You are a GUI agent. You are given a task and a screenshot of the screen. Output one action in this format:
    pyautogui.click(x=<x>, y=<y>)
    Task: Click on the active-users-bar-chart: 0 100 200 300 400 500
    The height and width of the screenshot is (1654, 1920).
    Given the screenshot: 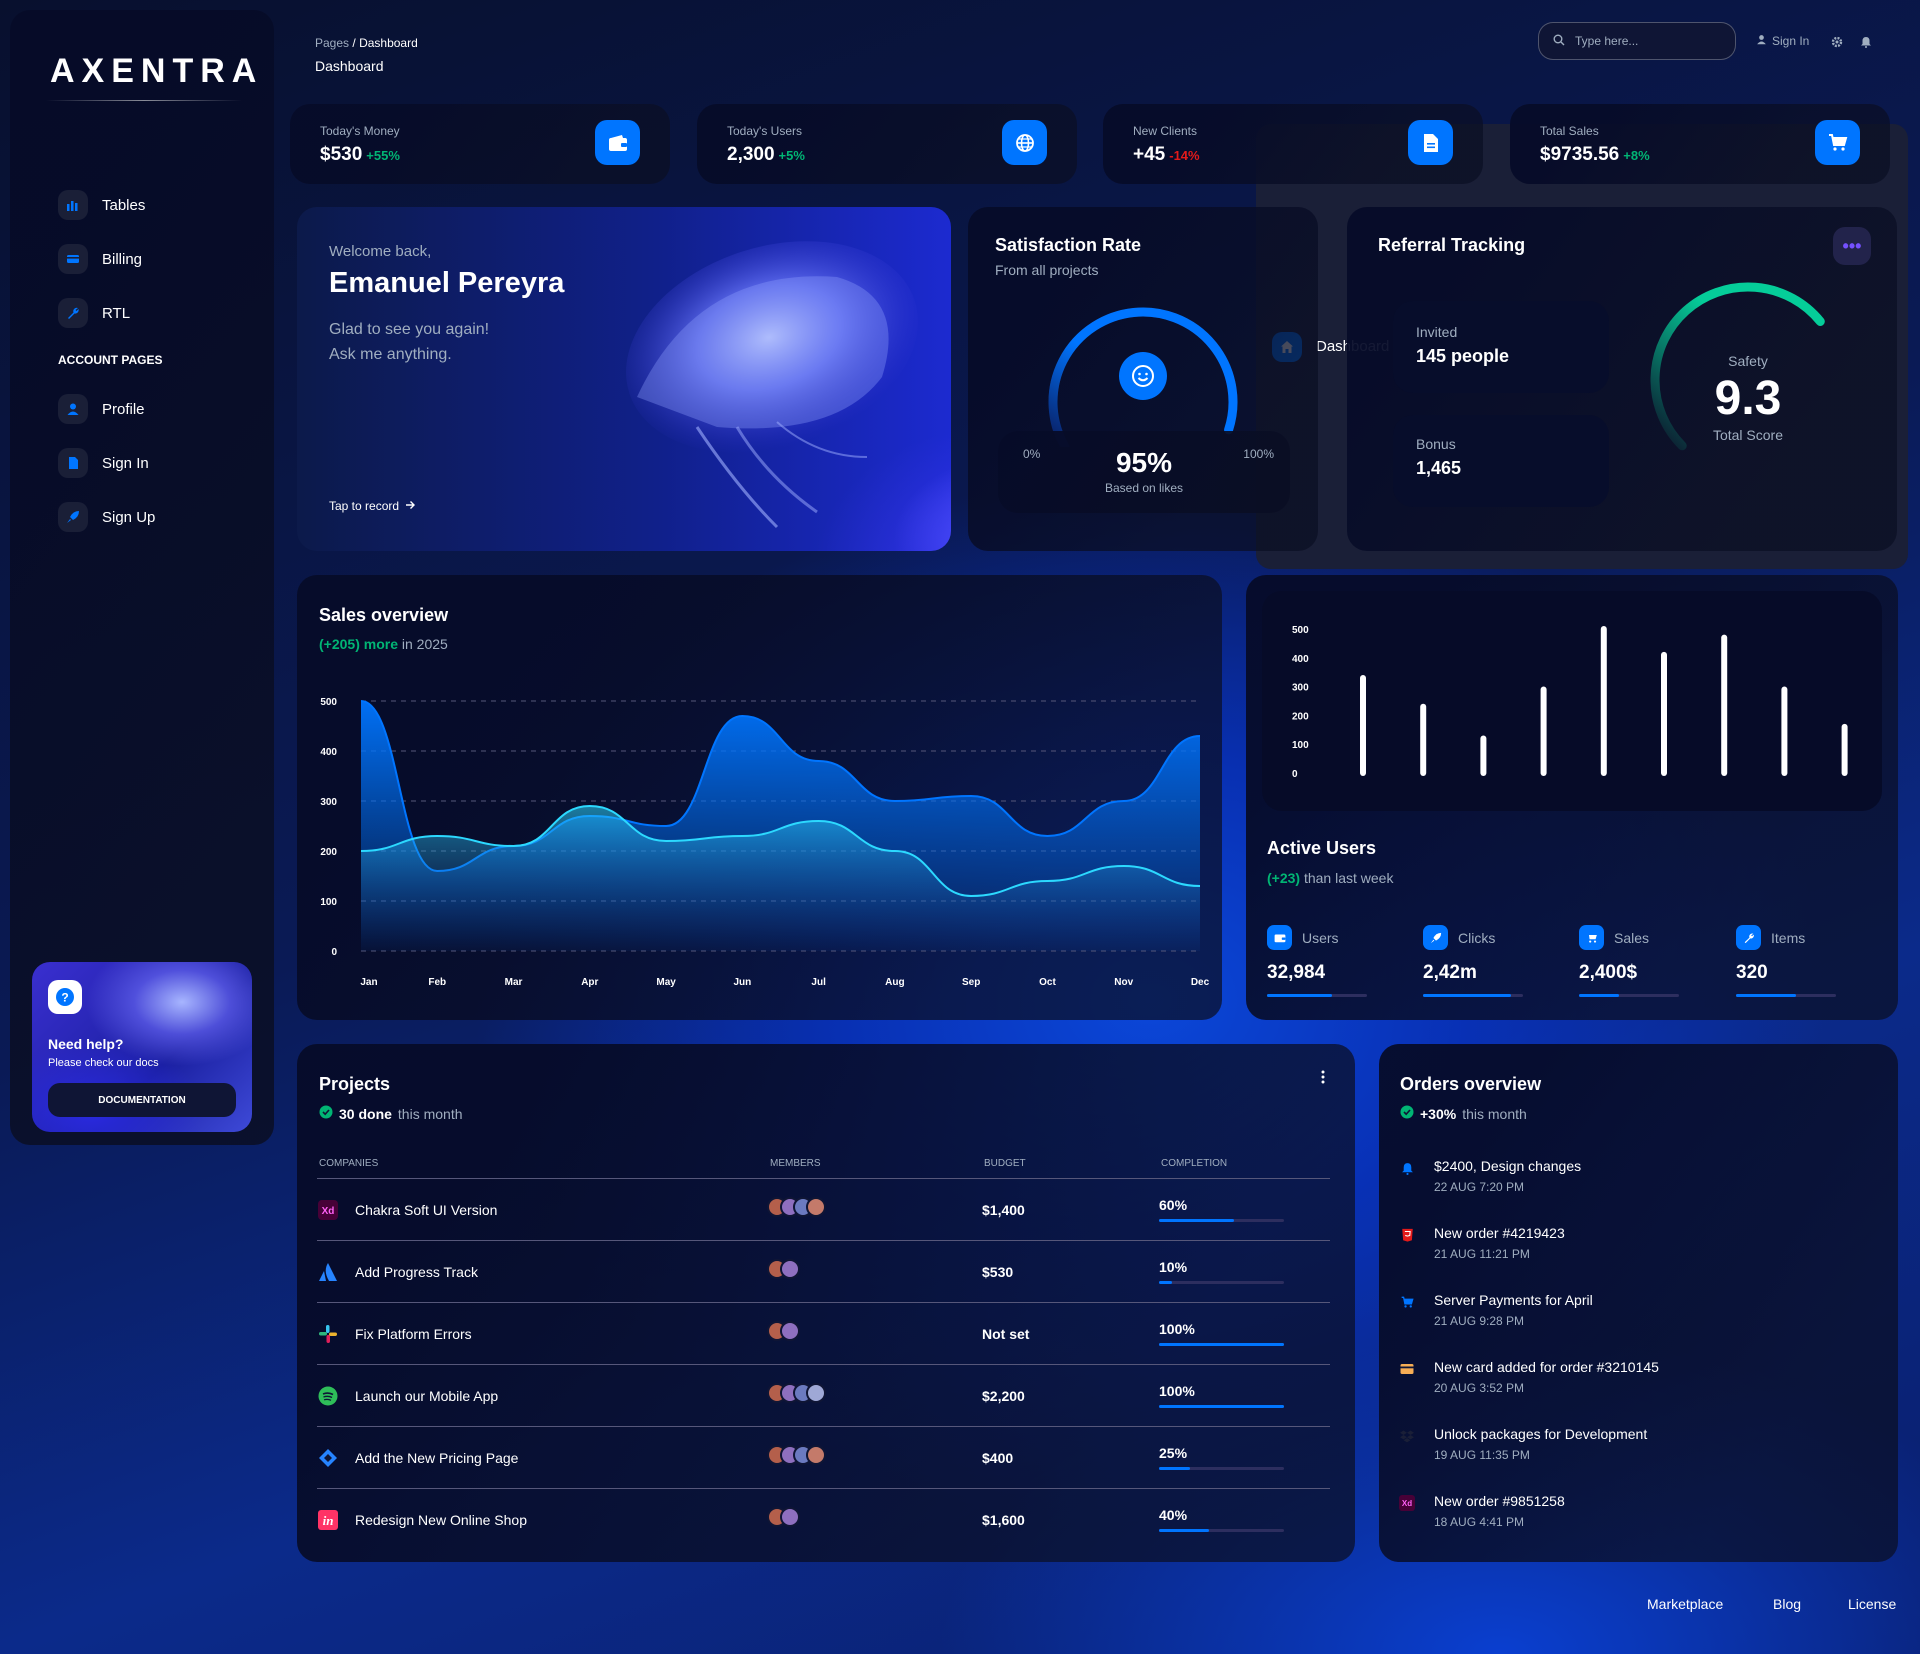 What is the action you would take?
    pyautogui.click(x=1570, y=702)
    